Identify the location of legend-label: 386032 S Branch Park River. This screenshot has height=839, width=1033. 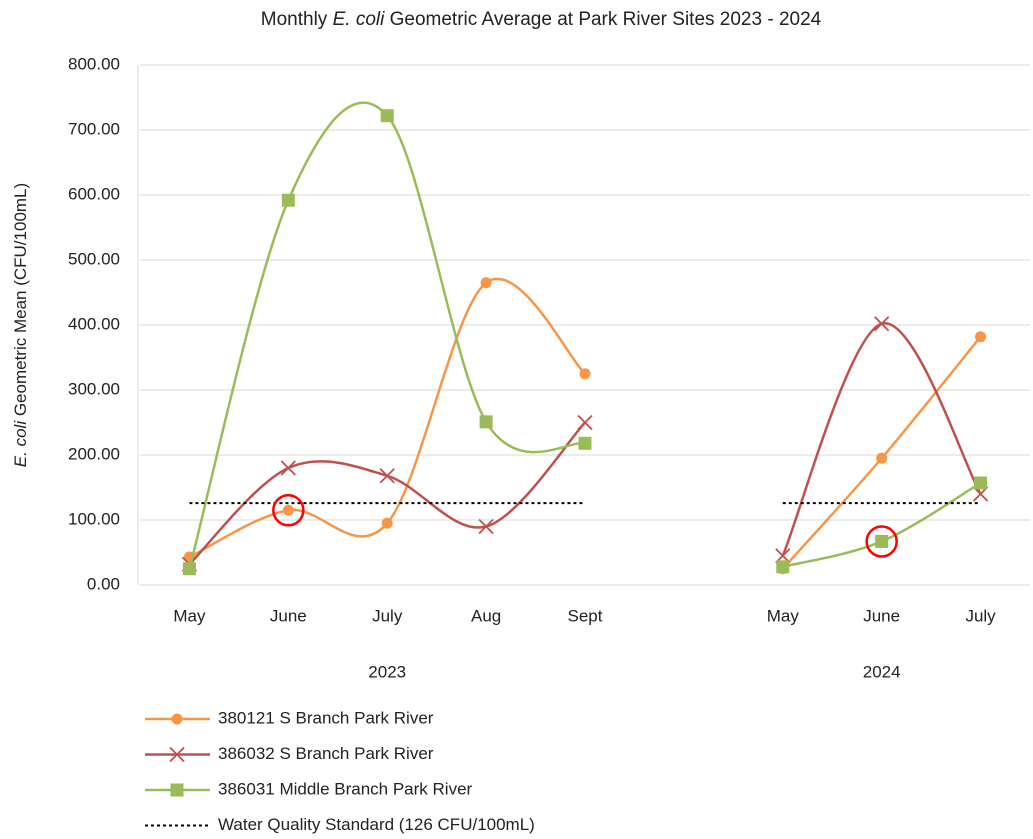
(326, 753).